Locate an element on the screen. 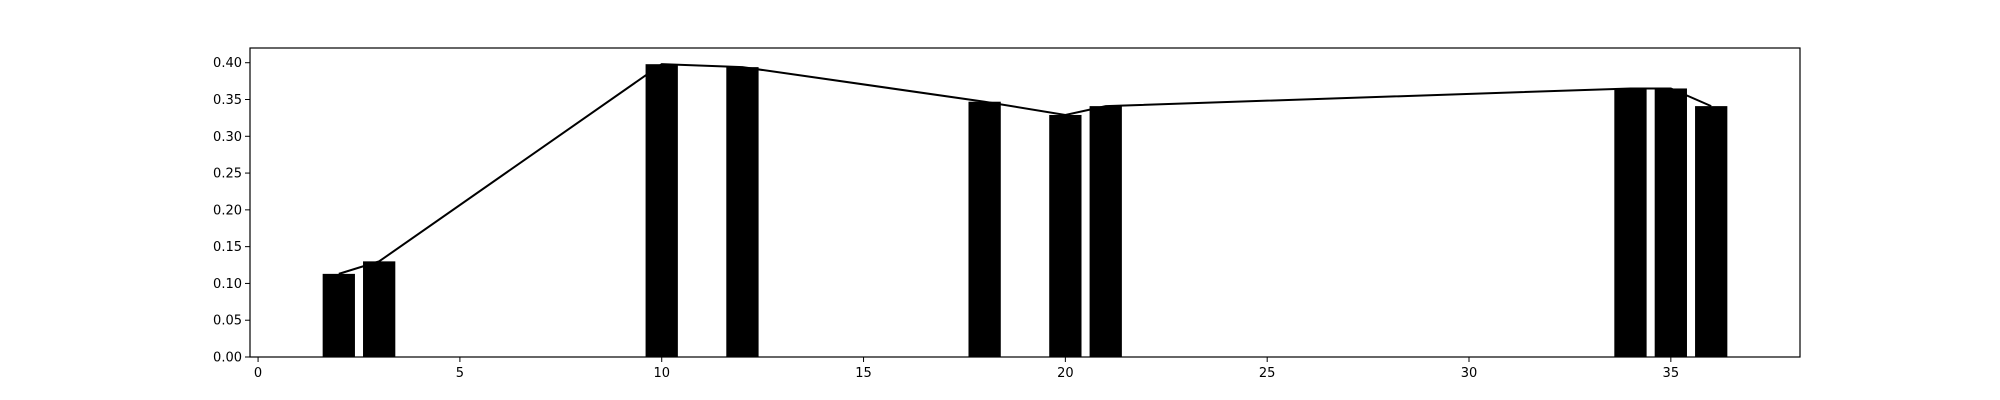 This screenshot has height=400, width=2000. y-tick-label-8: 0.40 is located at coordinates (227, 63).